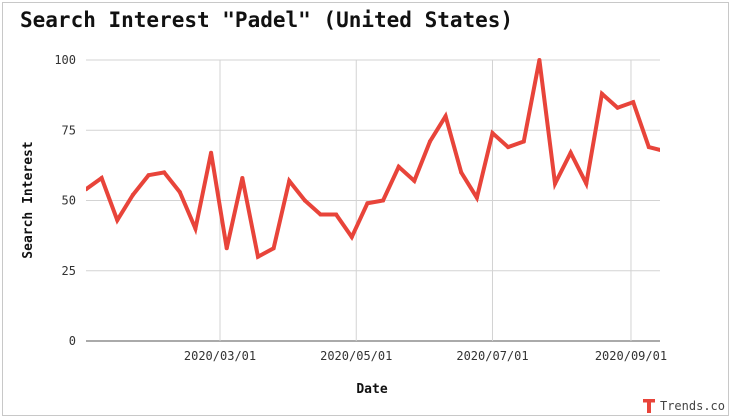 This screenshot has width=733, height=420. Describe the element at coordinates (267, 20) in the screenshot. I see `chart-title: Search Interest "Padel" (United States)` at that location.